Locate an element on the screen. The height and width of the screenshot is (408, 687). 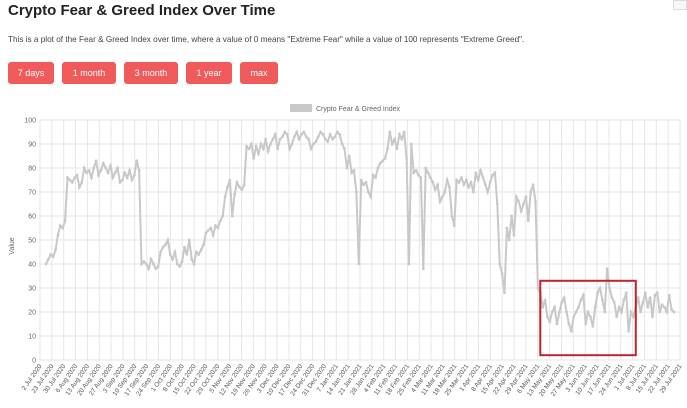
chart-legend: Crypto Fear & Greed Index is located at coordinates (345, 108).